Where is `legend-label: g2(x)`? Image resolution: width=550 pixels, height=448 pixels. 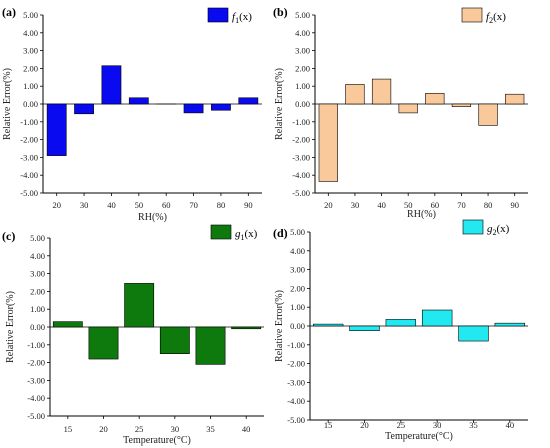 legend-label: g2(x) is located at coordinates (498, 230).